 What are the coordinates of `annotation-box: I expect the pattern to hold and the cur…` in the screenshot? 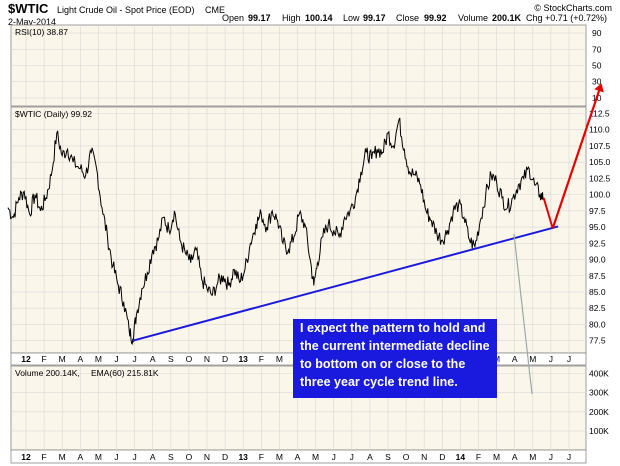 It's located at (413, 315).